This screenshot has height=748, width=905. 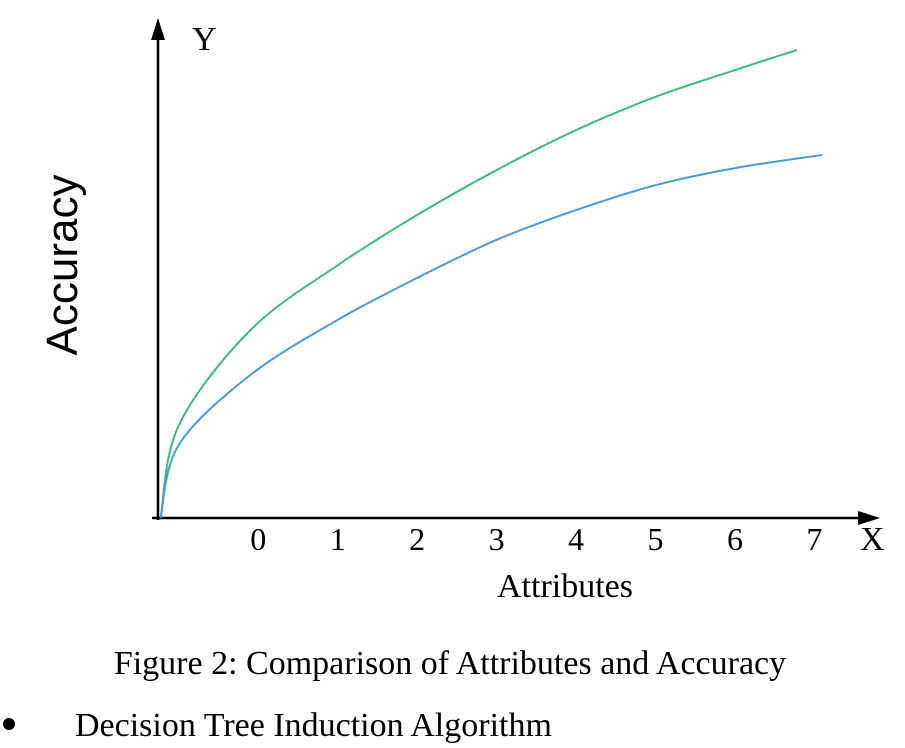 What do you see at coordinates (814, 539) in the screenshot?
I see `x-tick-label: 7` at bounding box center [814, 539].